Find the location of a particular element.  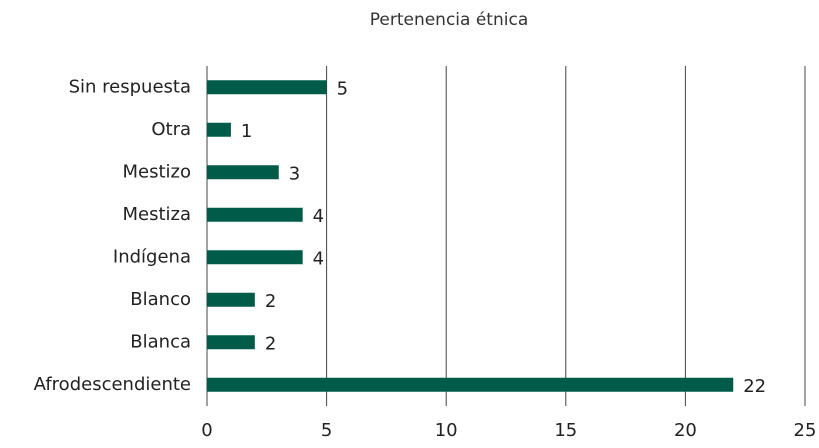

data-label: 22 is located at coordinates (754, 386).